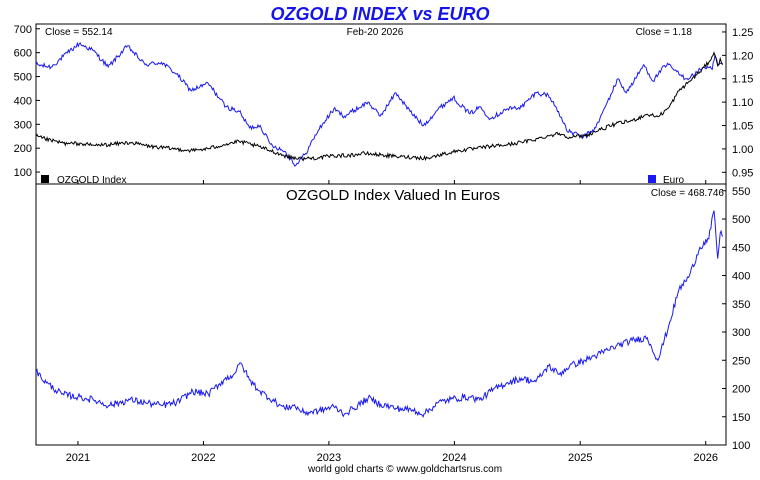  I want to click on y-right-label-1.1: 1.10, so click(742, 103).